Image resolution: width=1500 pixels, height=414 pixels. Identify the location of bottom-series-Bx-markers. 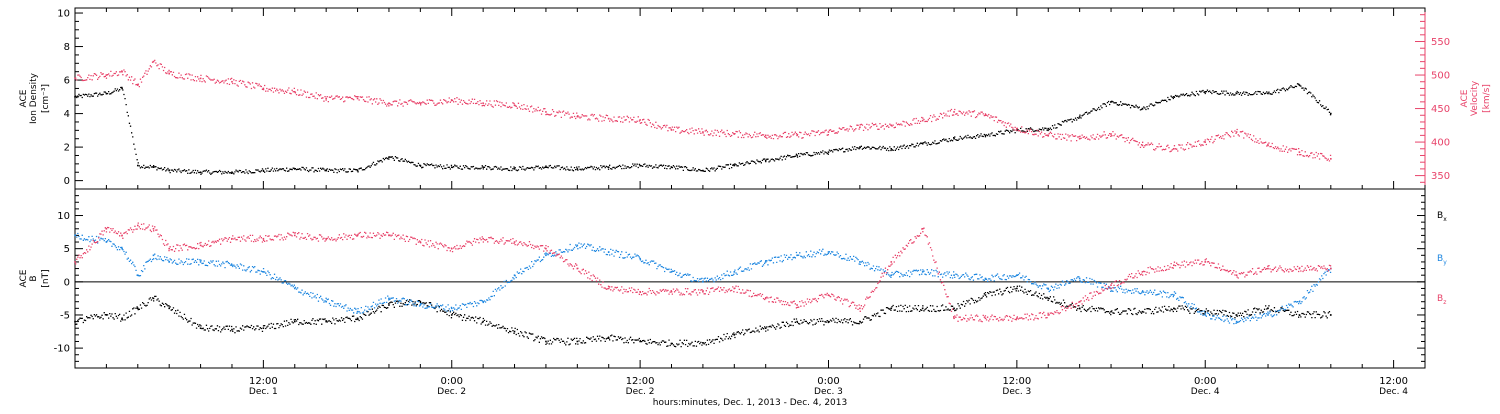
(703, 316).